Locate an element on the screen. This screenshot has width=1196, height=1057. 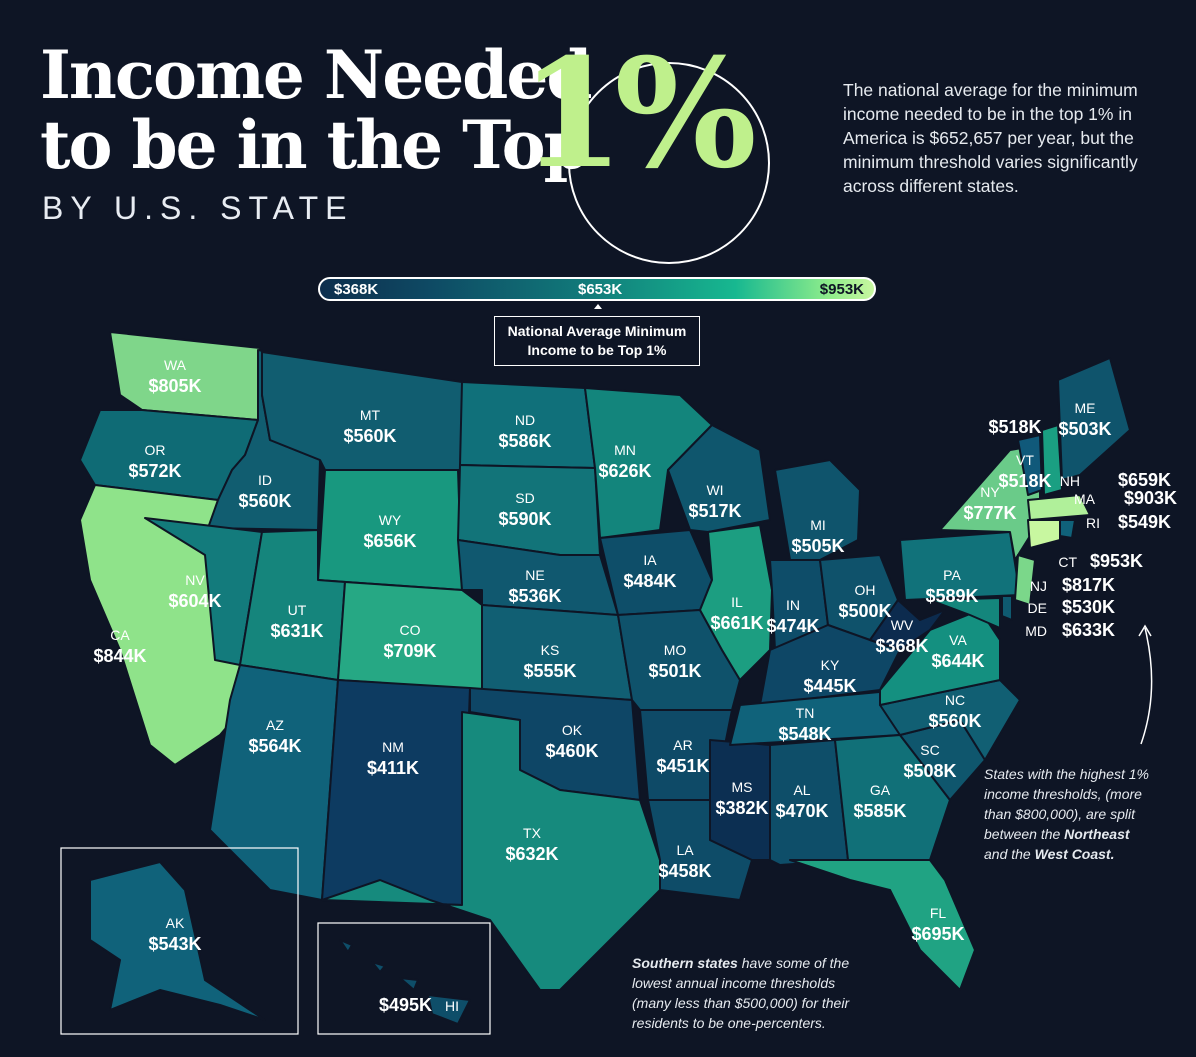
state-shape-vt is located at coordinates (1030, 465).